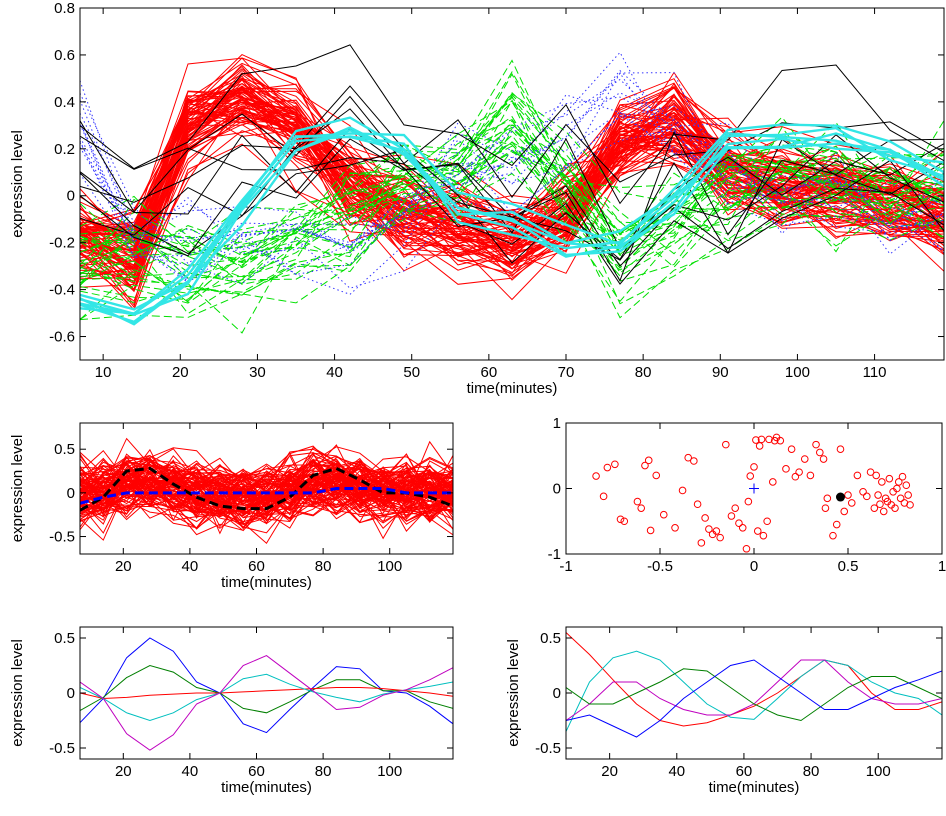 The height and width of the screenshot is (816, 946). What do you see at coordinates (64, 149) in the screenshot?
I see `y-tick-label: 0.2` at bounding box center [64, 149].